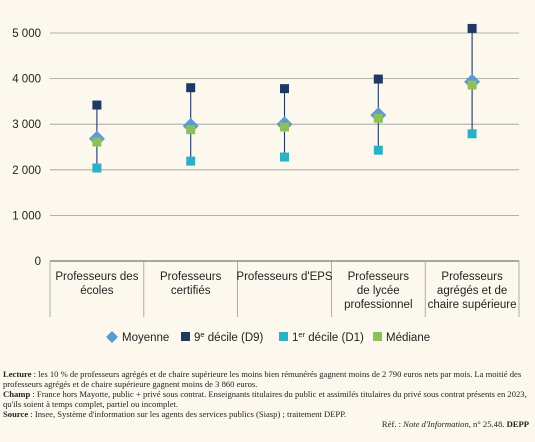 This screenshot has width=535, height=442. I want to click on note-lecture-label: Lecture, so click(17, 374).